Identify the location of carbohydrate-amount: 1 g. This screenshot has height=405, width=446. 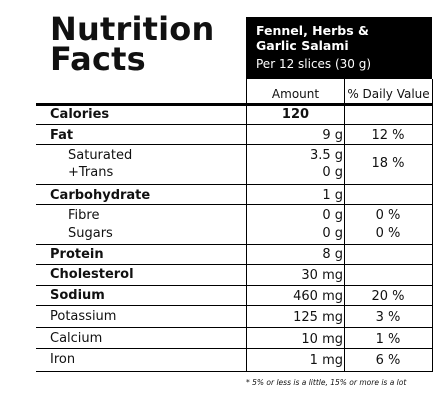
(332, 195).